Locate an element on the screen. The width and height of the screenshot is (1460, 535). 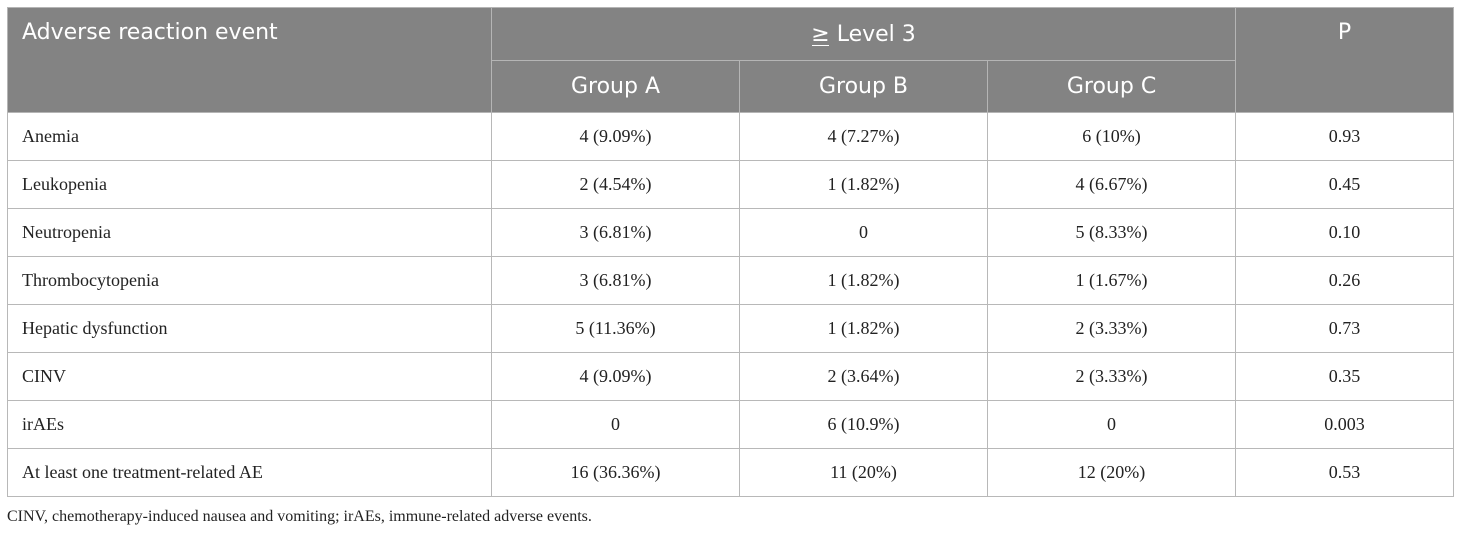
group-c-cell: 6 (10%) is located at coordinates (1111, 136).